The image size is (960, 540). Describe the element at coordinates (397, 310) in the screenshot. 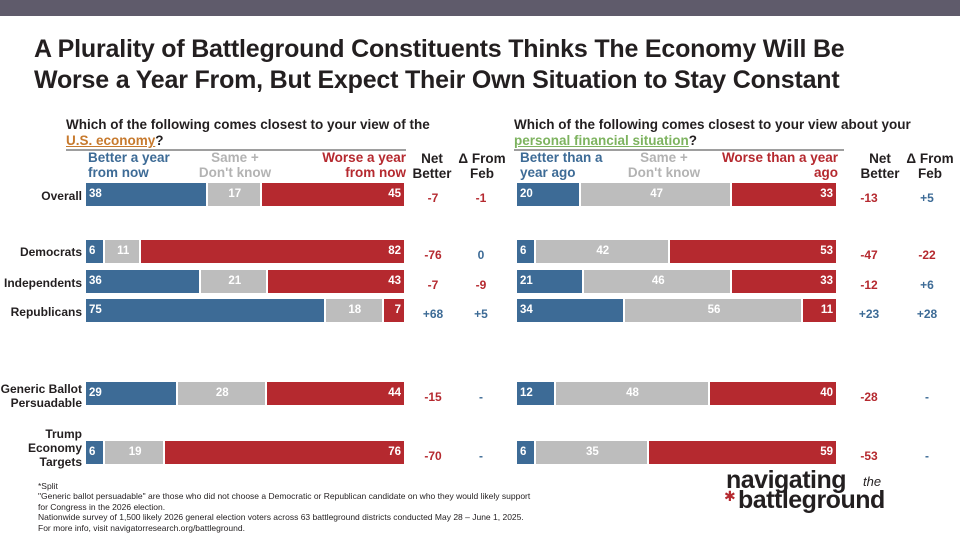

I see `left-bar-label-republicans-worse: 7` at that location.